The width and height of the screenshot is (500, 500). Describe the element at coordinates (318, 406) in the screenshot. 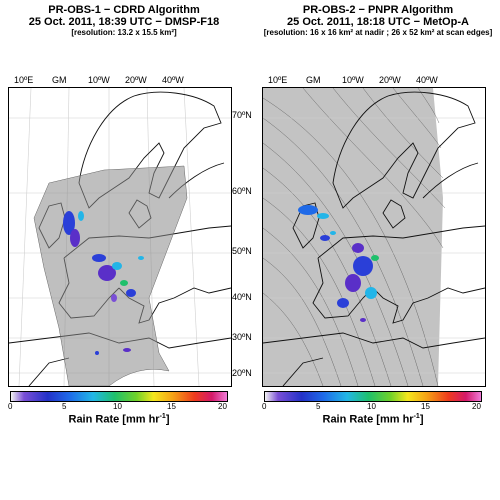

I see `right-colorbar-tick-5: 5` at that location.